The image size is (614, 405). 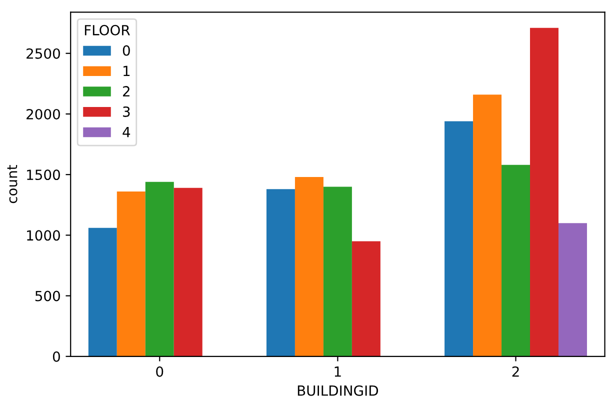 I want to click on y-tick-label: 1500, so click(x=43, y=175).